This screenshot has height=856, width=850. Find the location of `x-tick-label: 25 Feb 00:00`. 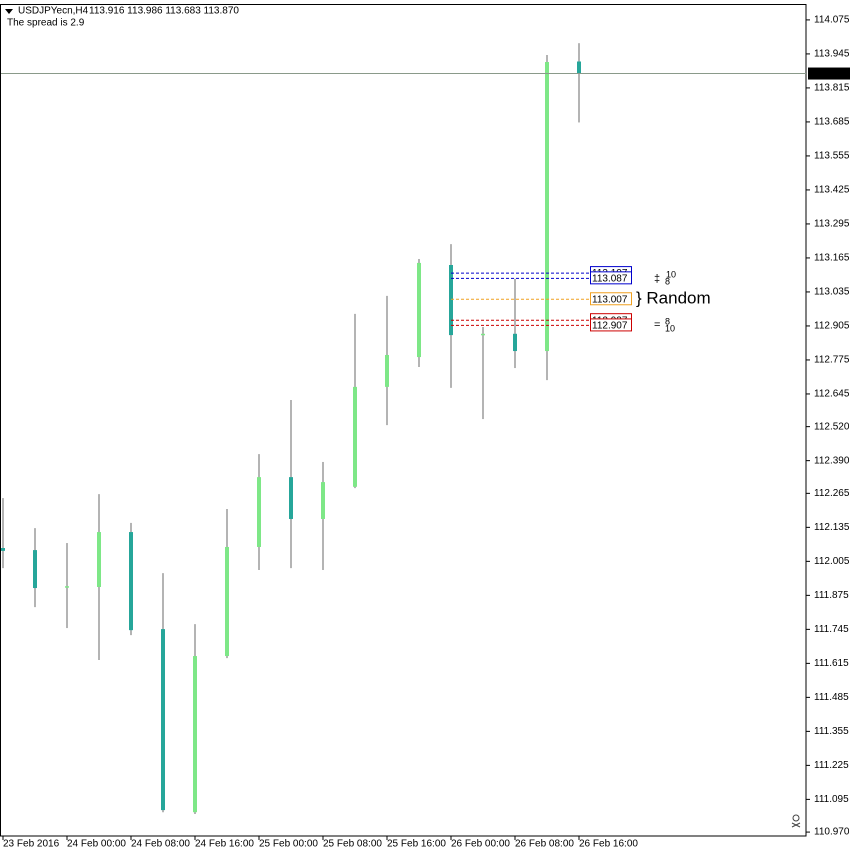

x-tick-label: 25 Feb 00:00 is located at coordinates (288, 844).